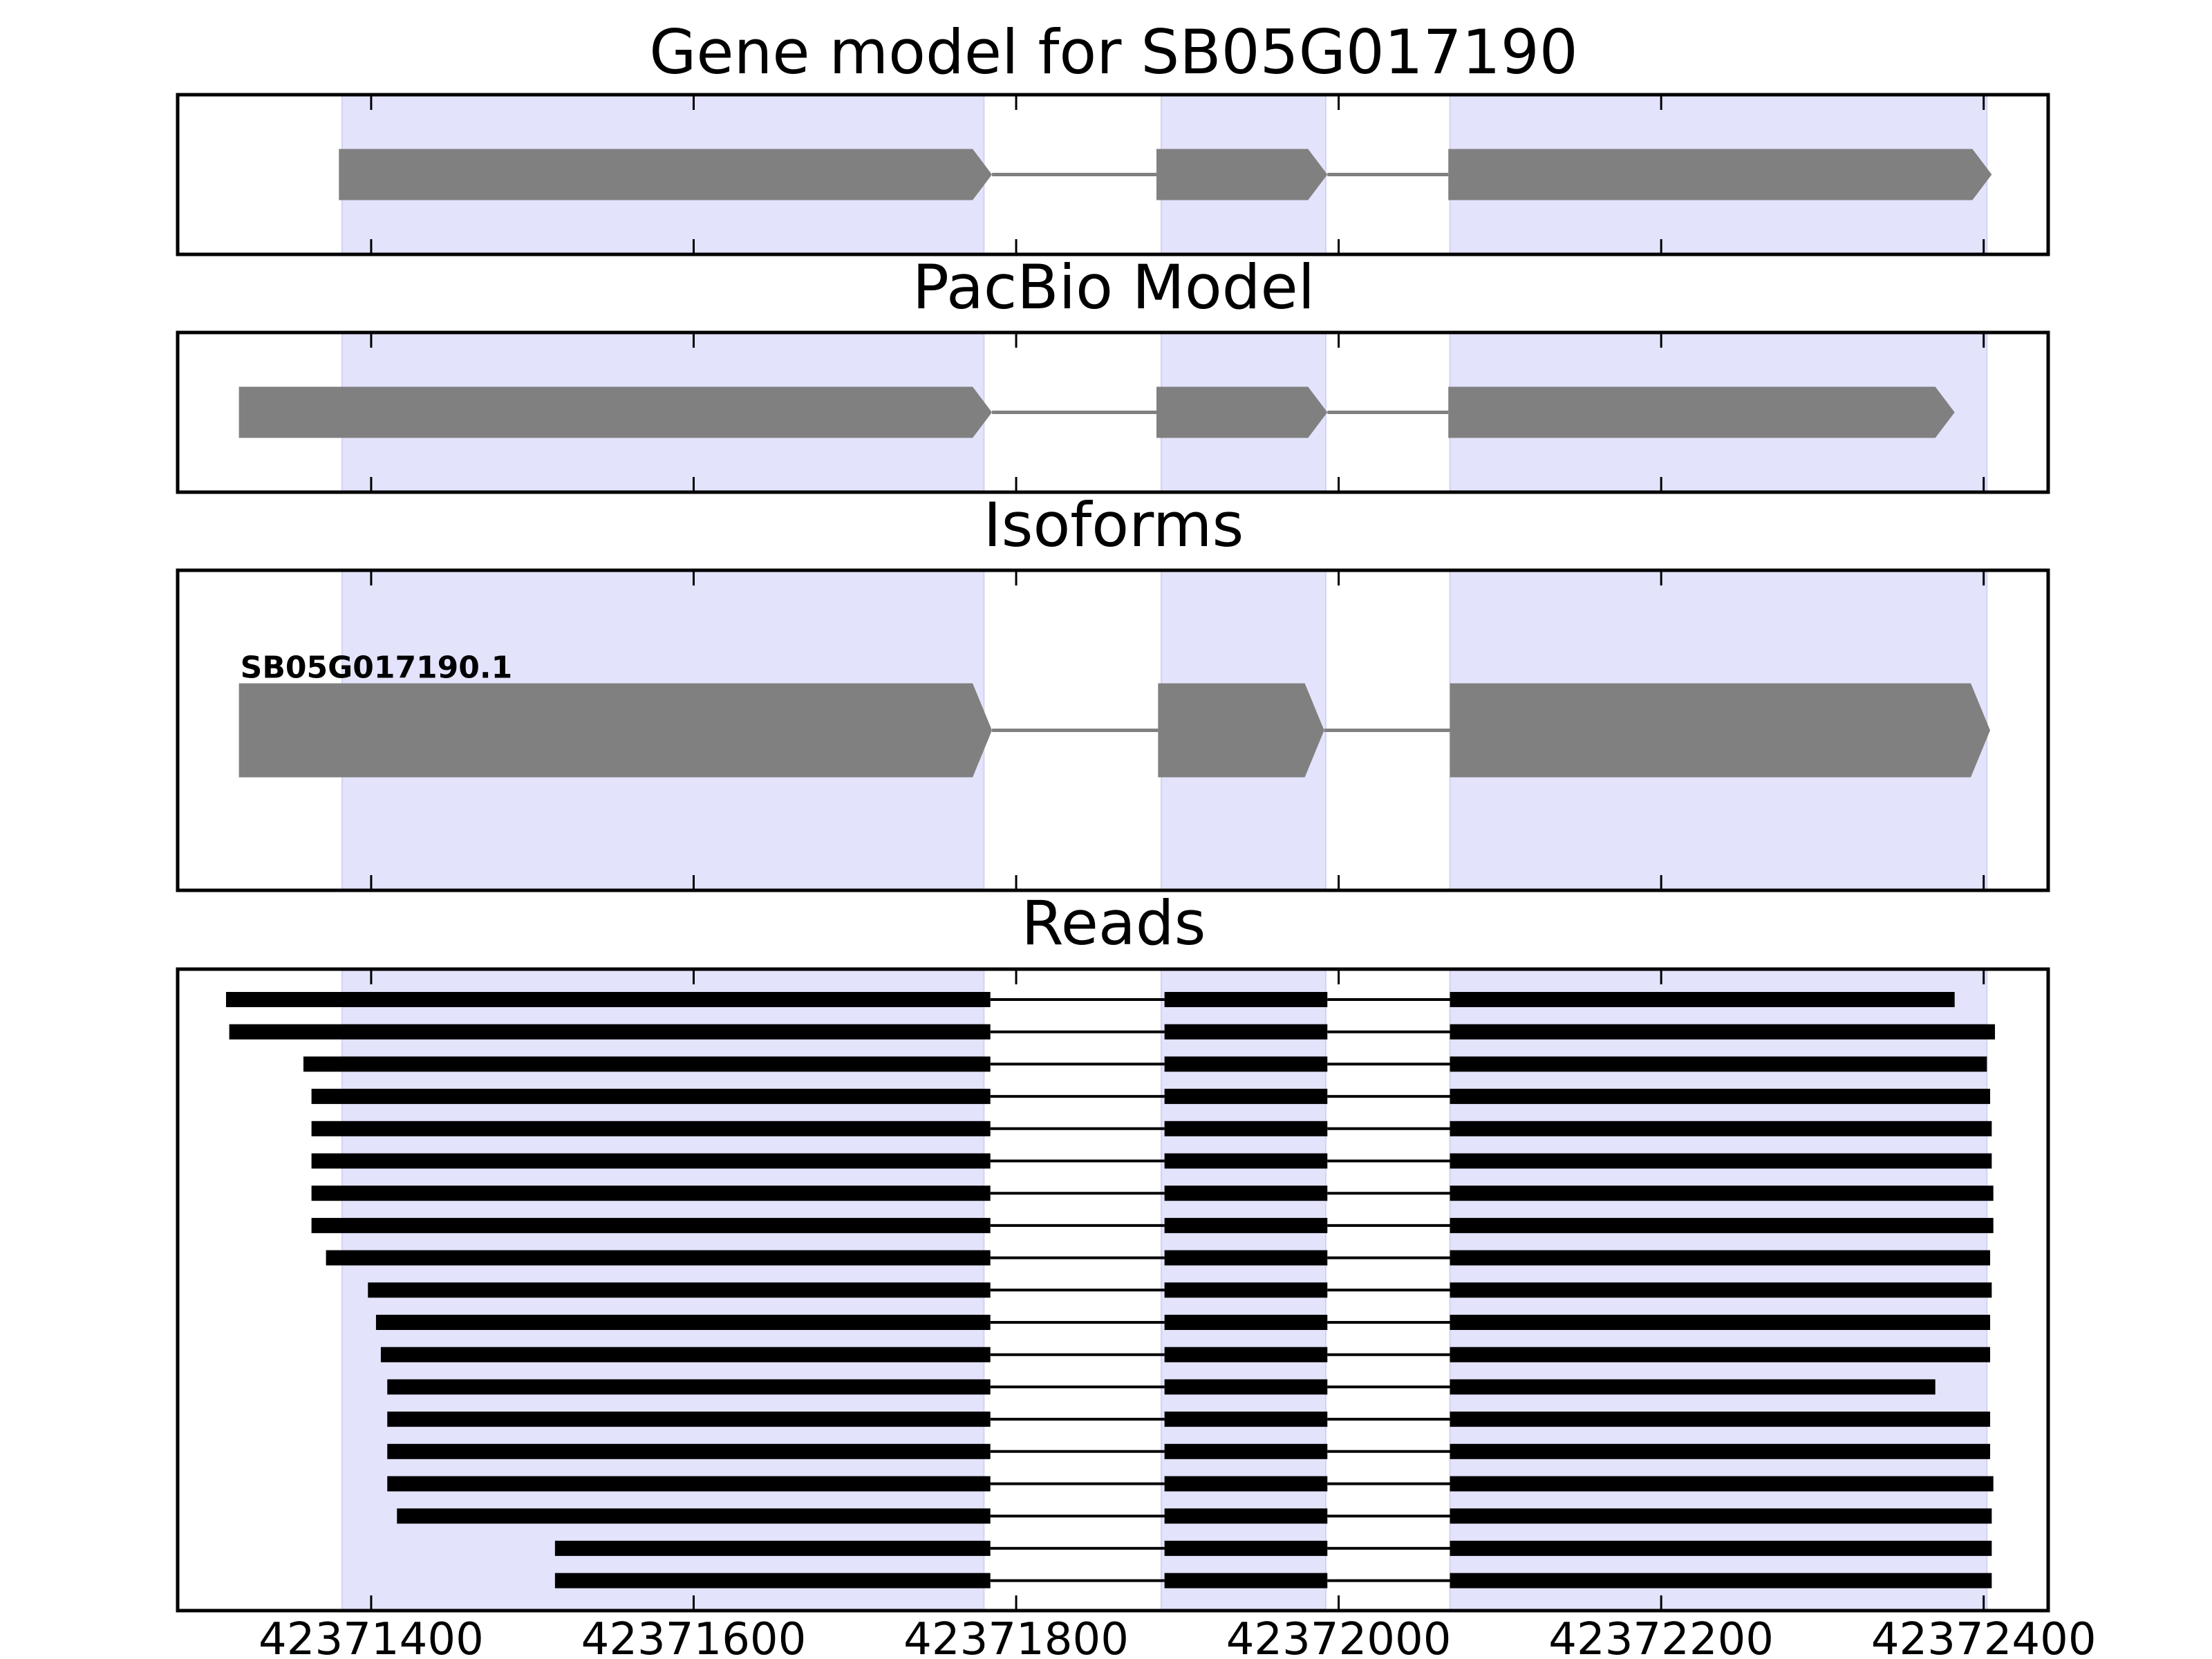  I want to click on pacbio-model-title: PacBio Model, so click(1113, 287).